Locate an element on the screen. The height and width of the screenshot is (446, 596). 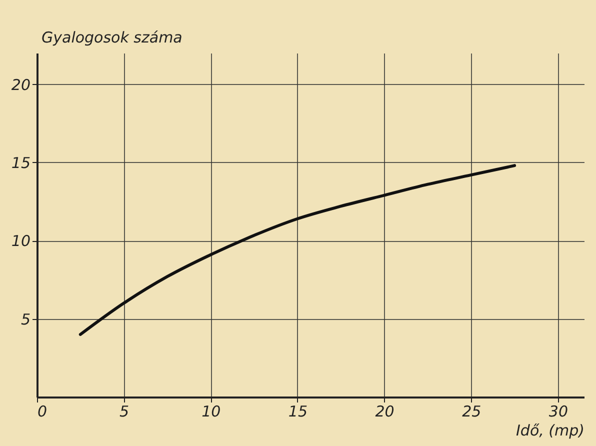
x-tick-label: 5 is located at coordinates (125, 411).